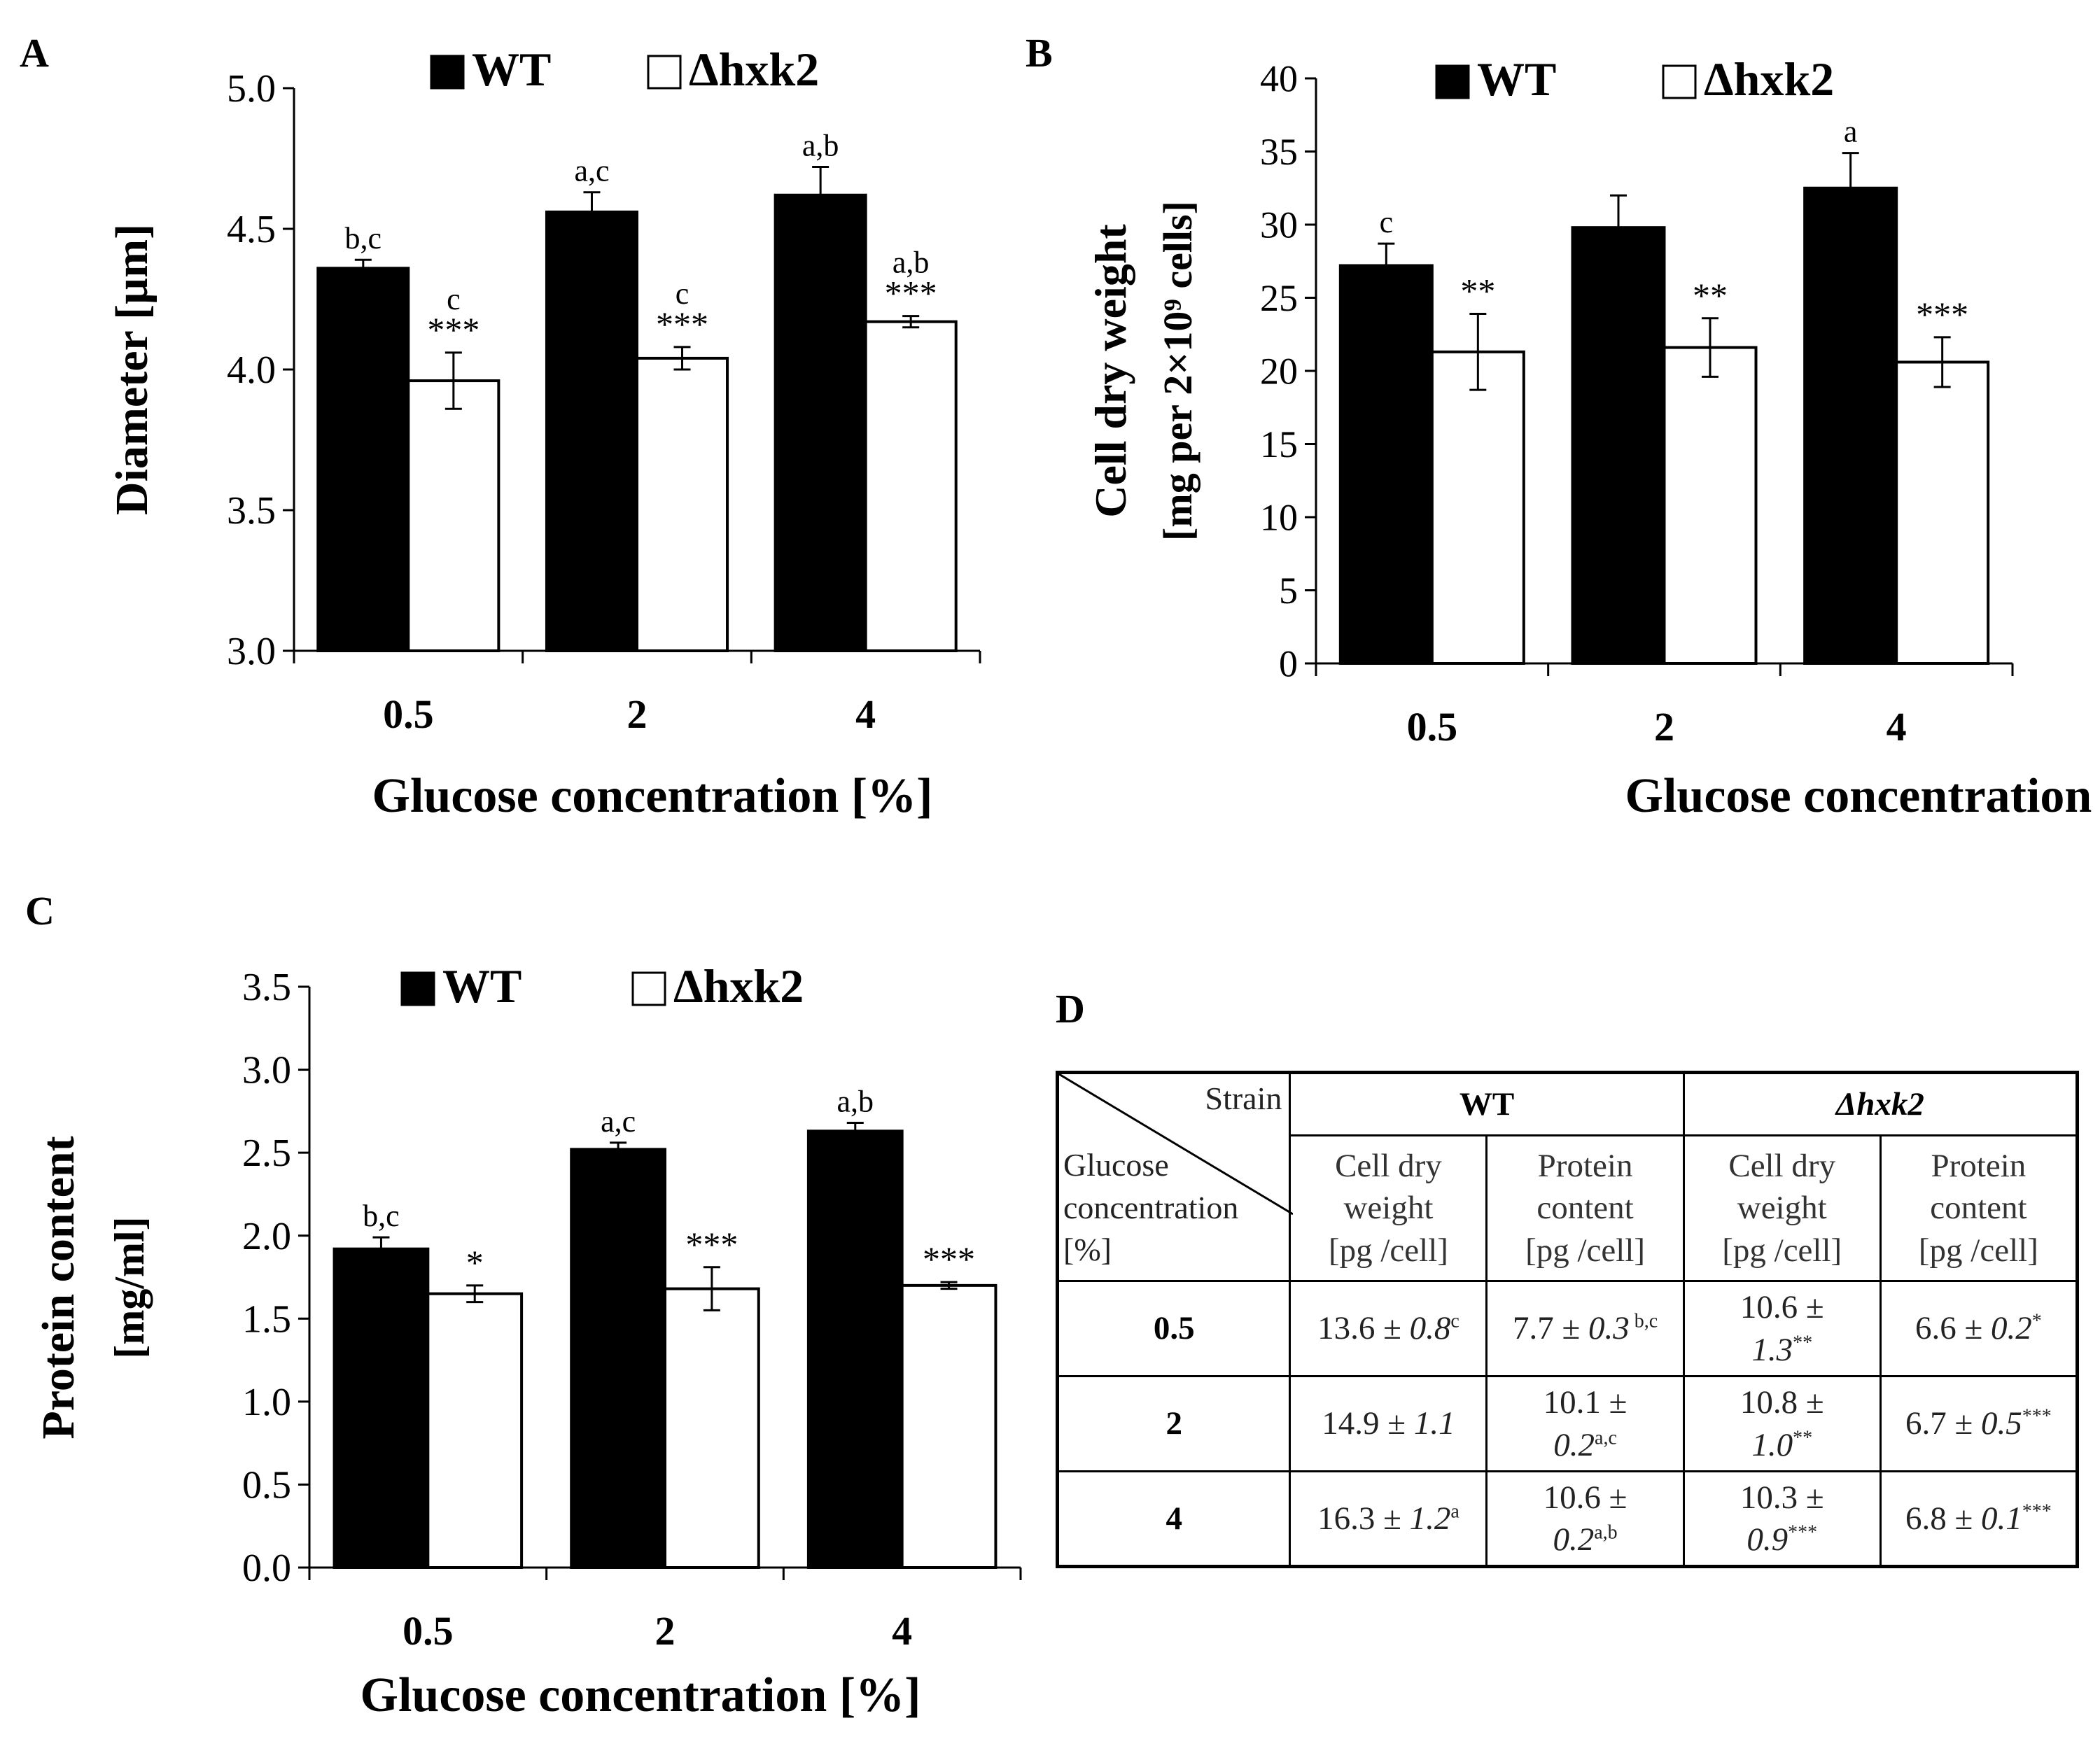  I want to click on table-cell-hxk2-cdw: 10.3 ±0.9***, so click(1782, 1519).